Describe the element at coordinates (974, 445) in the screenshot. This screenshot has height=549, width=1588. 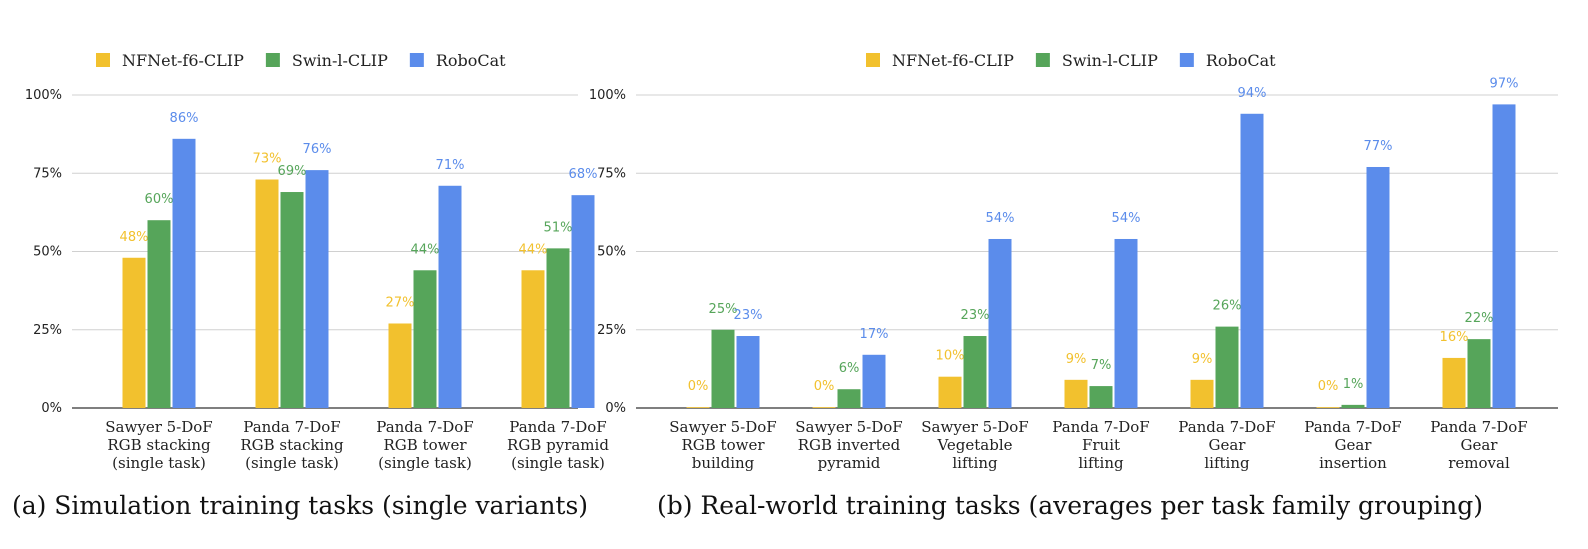
I see `category-label: Vegetable` at that location.